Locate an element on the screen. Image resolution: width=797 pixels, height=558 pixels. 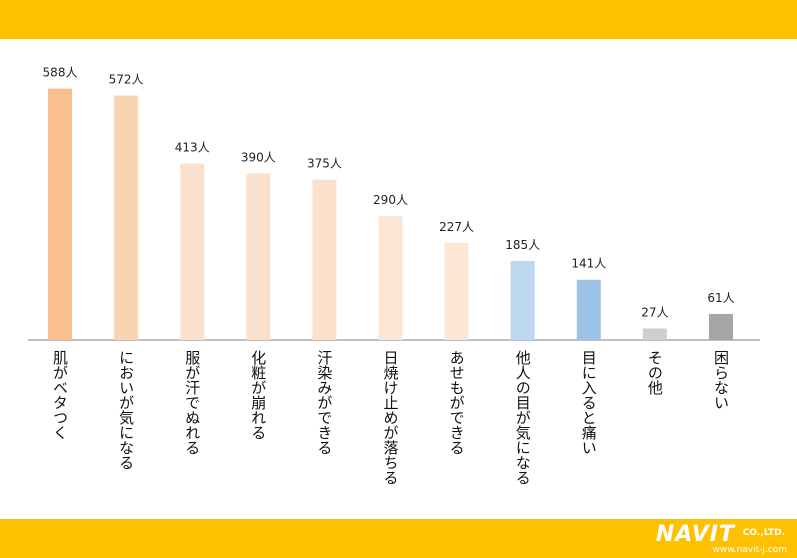
logo-url: www.navit-j.com is located at coordinates (749, 550).